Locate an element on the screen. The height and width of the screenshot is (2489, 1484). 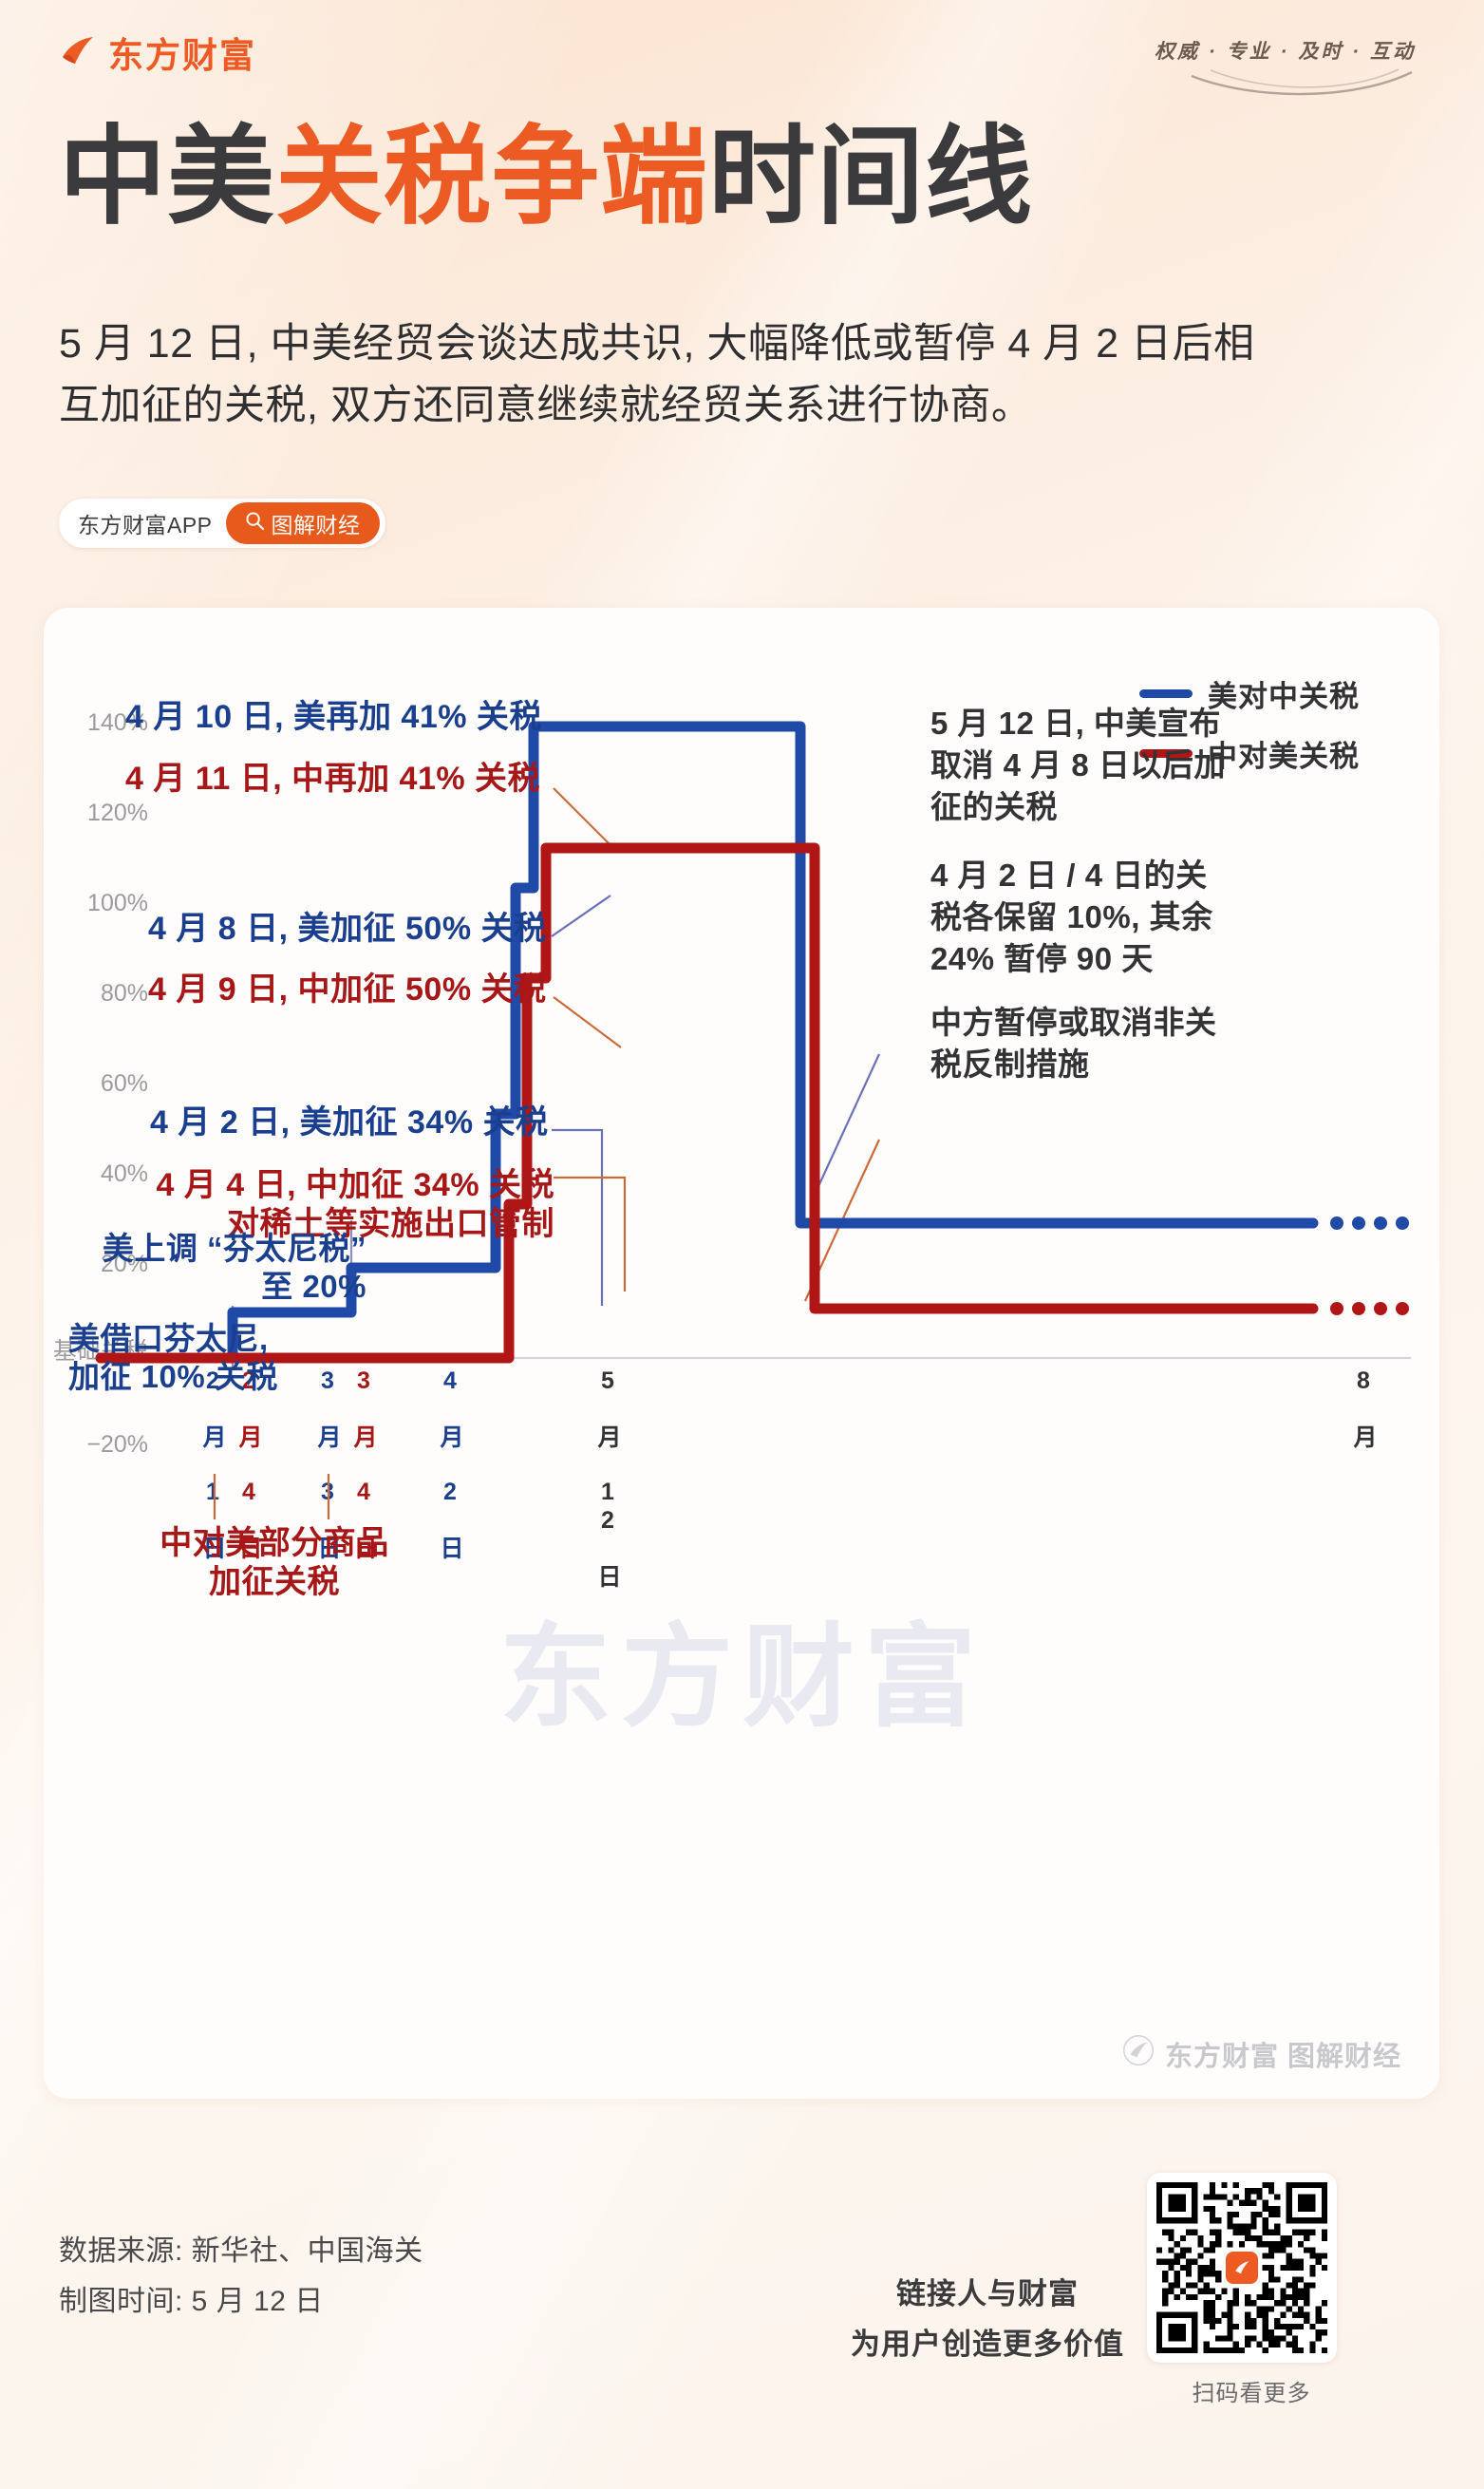
legend-label-us: 美对中关税 is located at coordinates (1284, 696).